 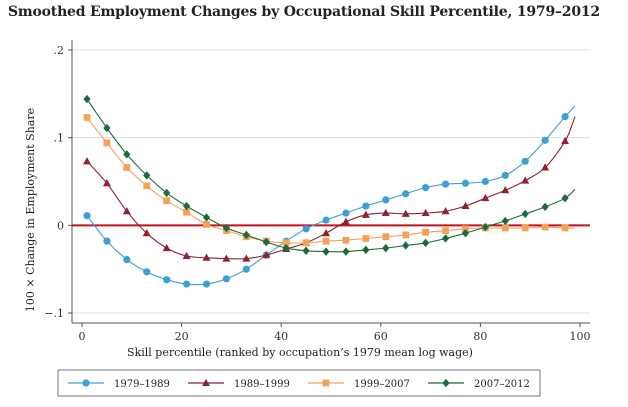 I want to click on y-tick-label: −.1, so click(x=54, y=313).